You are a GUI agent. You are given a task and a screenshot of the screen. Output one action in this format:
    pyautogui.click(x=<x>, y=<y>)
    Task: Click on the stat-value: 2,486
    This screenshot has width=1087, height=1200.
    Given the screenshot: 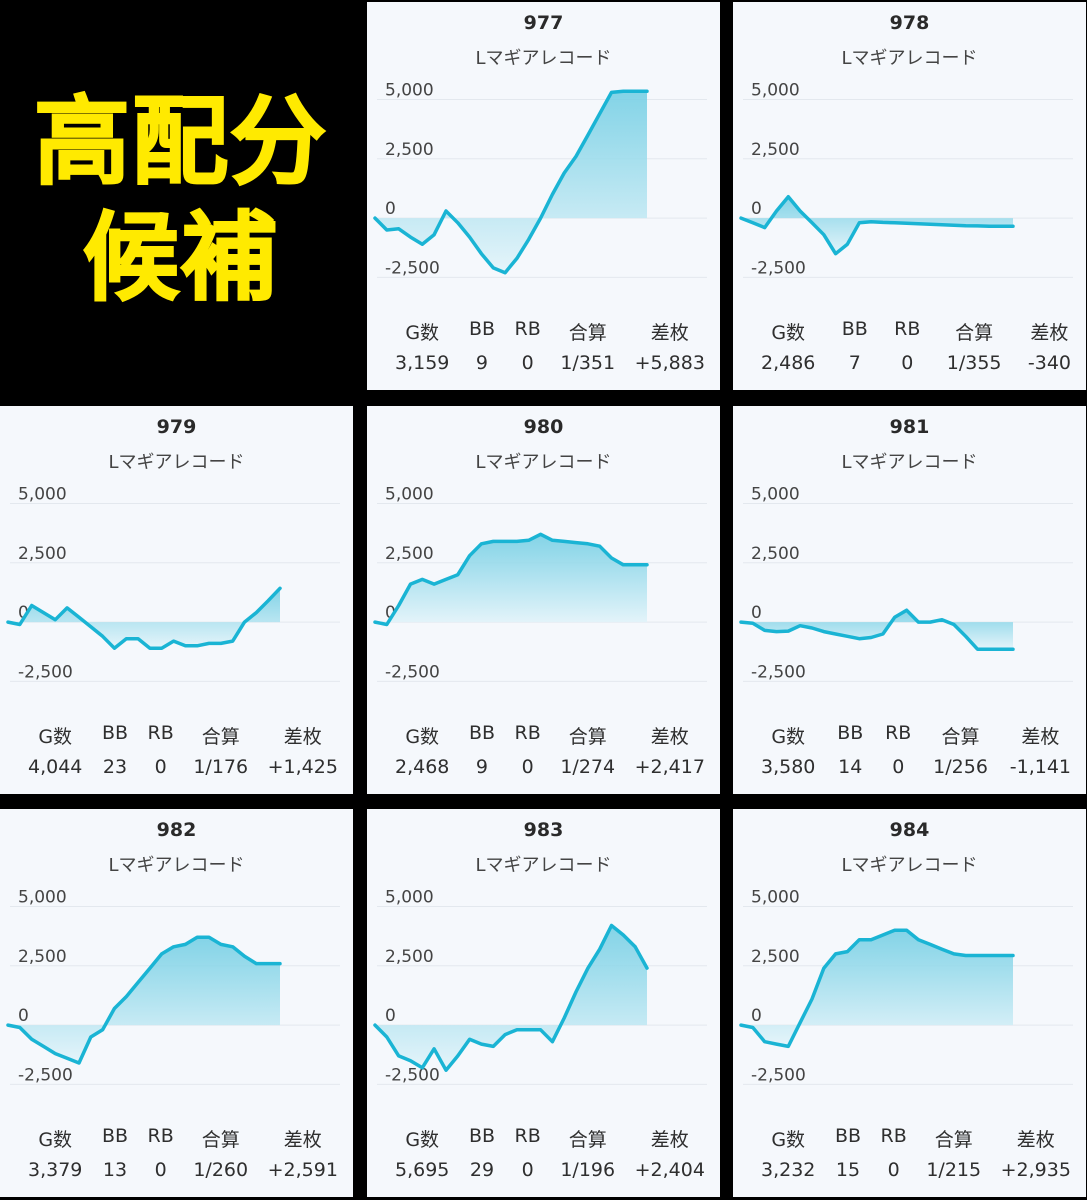 What is the action you would take?
    pyautogui.click(x=788, y=363)
    